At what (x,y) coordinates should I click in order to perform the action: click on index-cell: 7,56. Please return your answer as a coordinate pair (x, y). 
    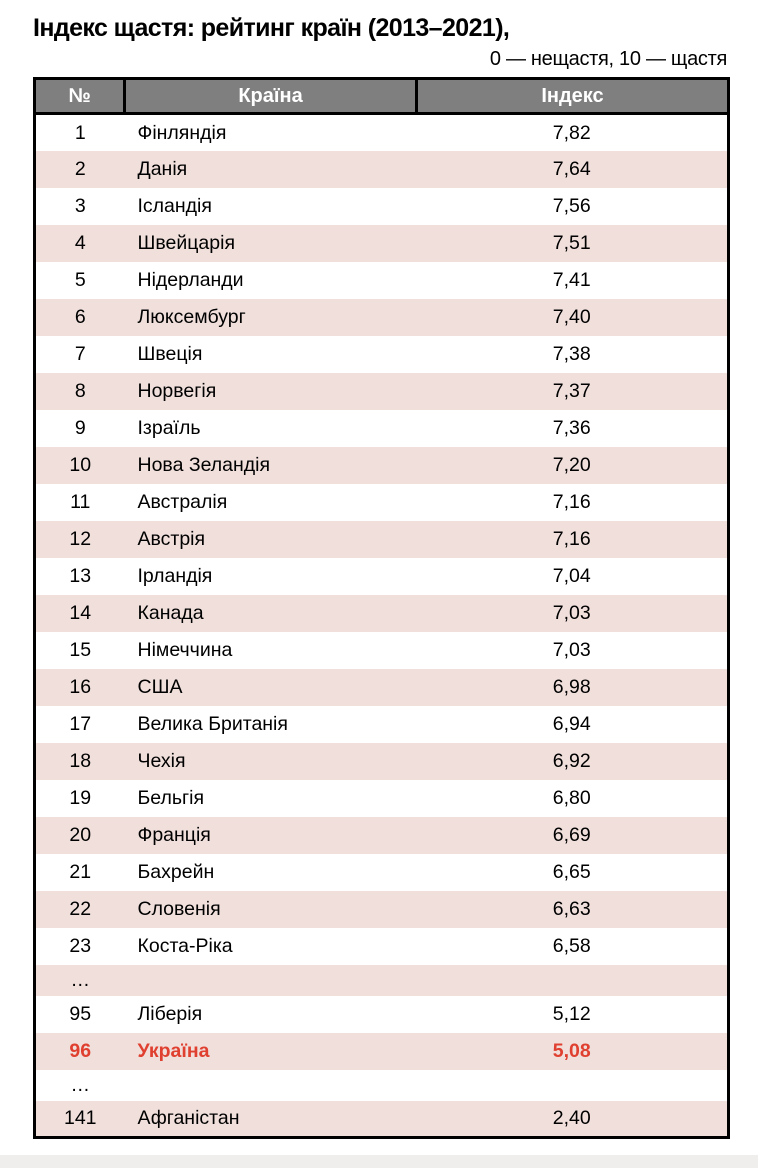
    Looking at the image, I should click on (571, 205).